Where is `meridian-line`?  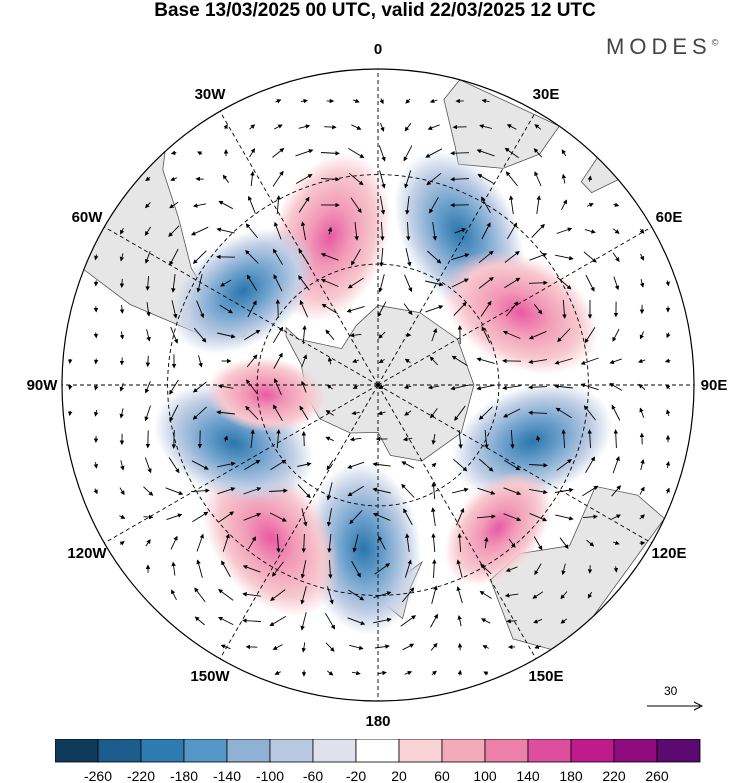
meridian-line is located at coordinates (457, 521).